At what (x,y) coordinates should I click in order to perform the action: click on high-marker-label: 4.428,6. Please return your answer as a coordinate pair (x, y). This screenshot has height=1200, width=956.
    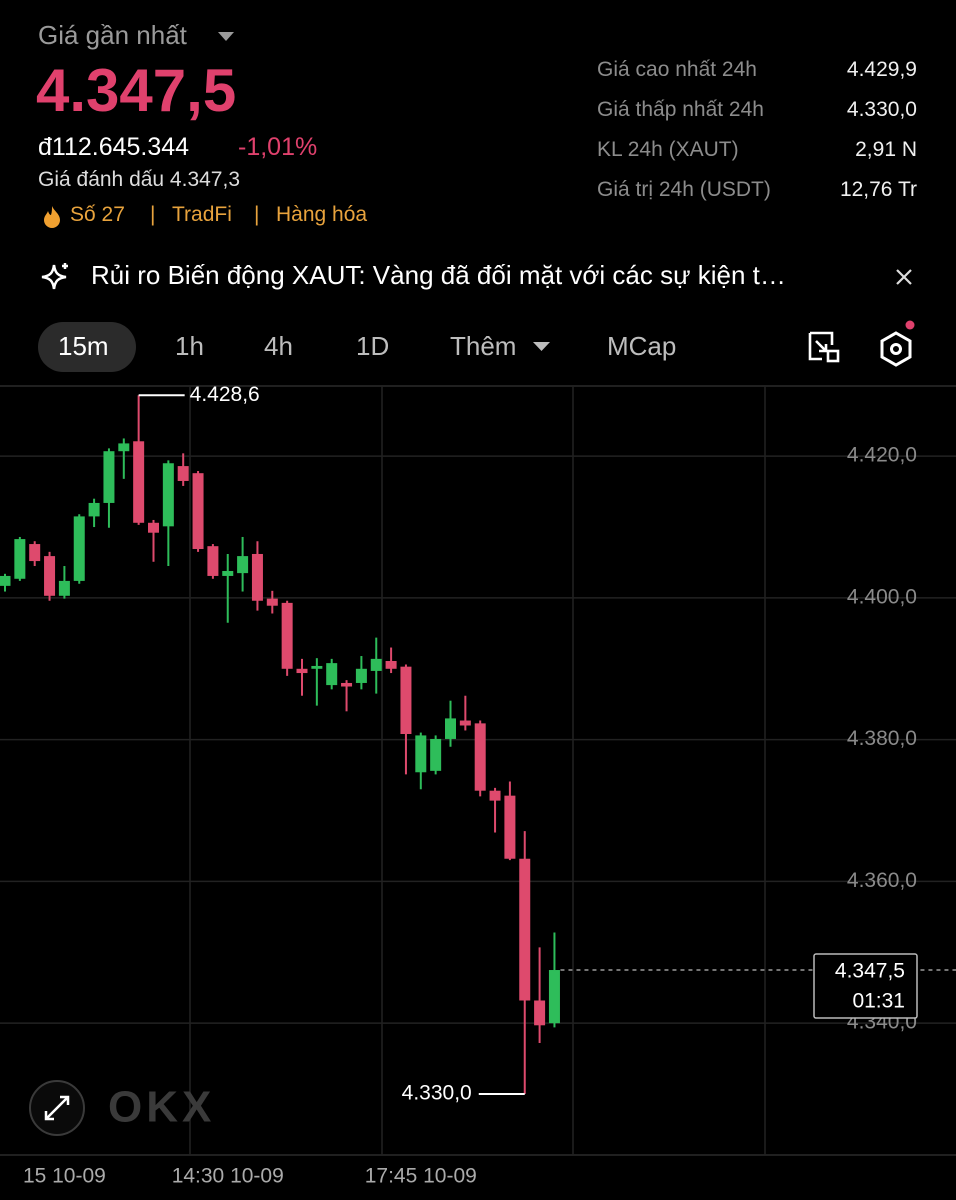
    Looking at the image, I should click on (225, 394).